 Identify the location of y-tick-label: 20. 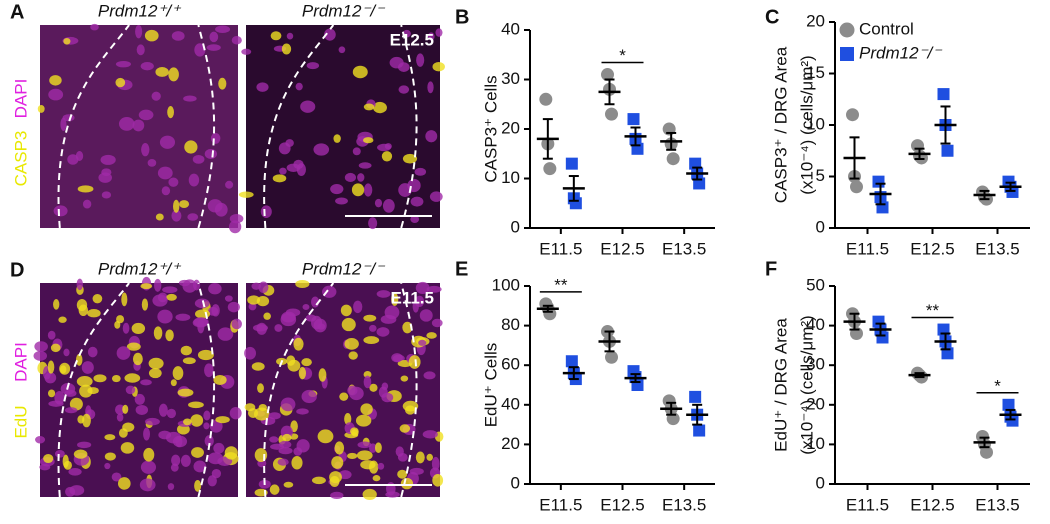
(510, 443).